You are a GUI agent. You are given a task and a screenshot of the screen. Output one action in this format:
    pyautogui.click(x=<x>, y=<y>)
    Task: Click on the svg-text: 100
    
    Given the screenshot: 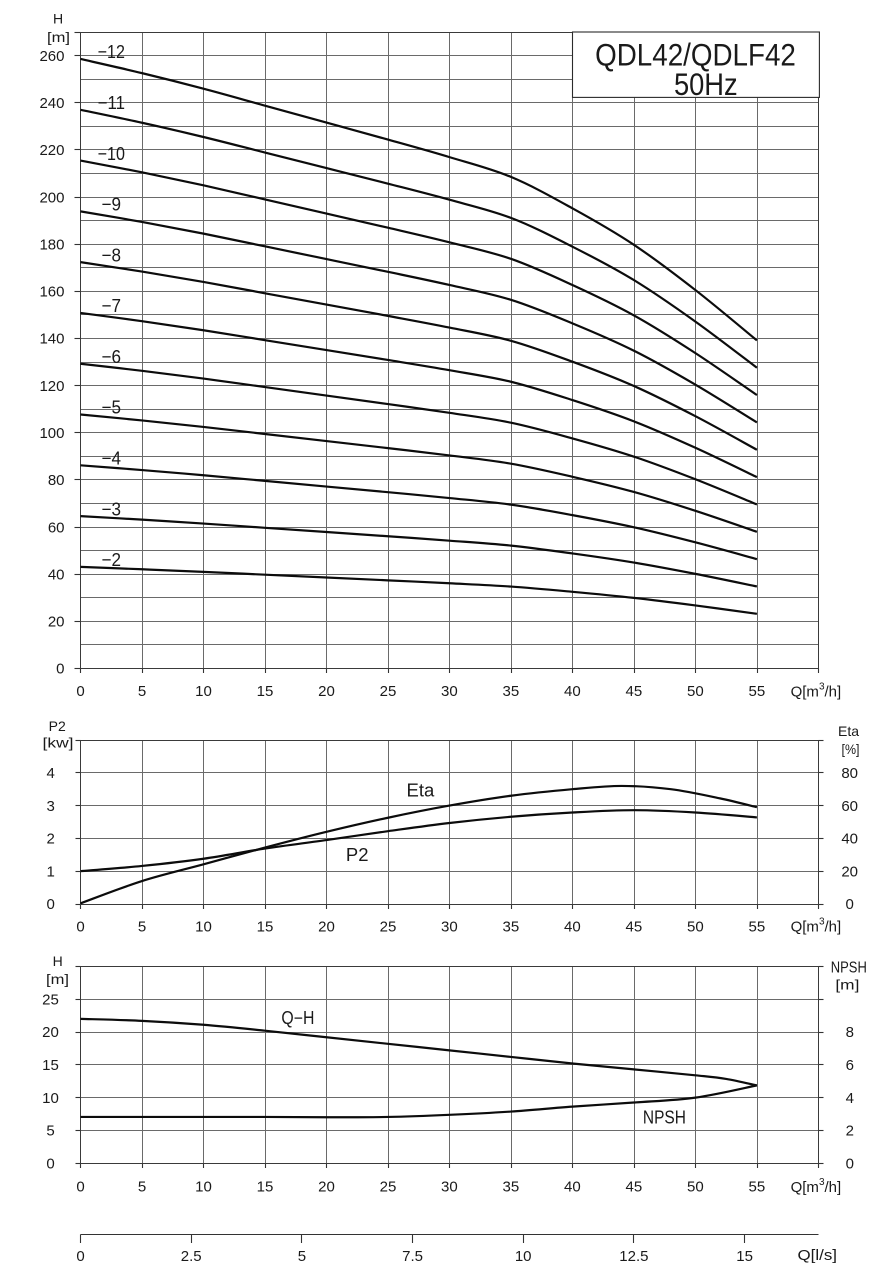 What is the action you would take?
    pyautogui.click(x=51, y=433)
    